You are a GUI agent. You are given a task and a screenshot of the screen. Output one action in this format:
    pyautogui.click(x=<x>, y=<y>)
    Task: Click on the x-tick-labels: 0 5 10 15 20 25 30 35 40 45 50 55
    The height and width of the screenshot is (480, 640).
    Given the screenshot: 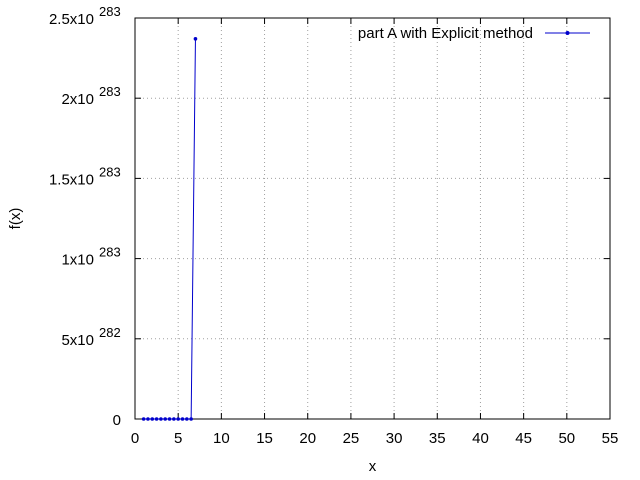 What is the action you would take?
    pyautogui.click(x=375, y=438)
    